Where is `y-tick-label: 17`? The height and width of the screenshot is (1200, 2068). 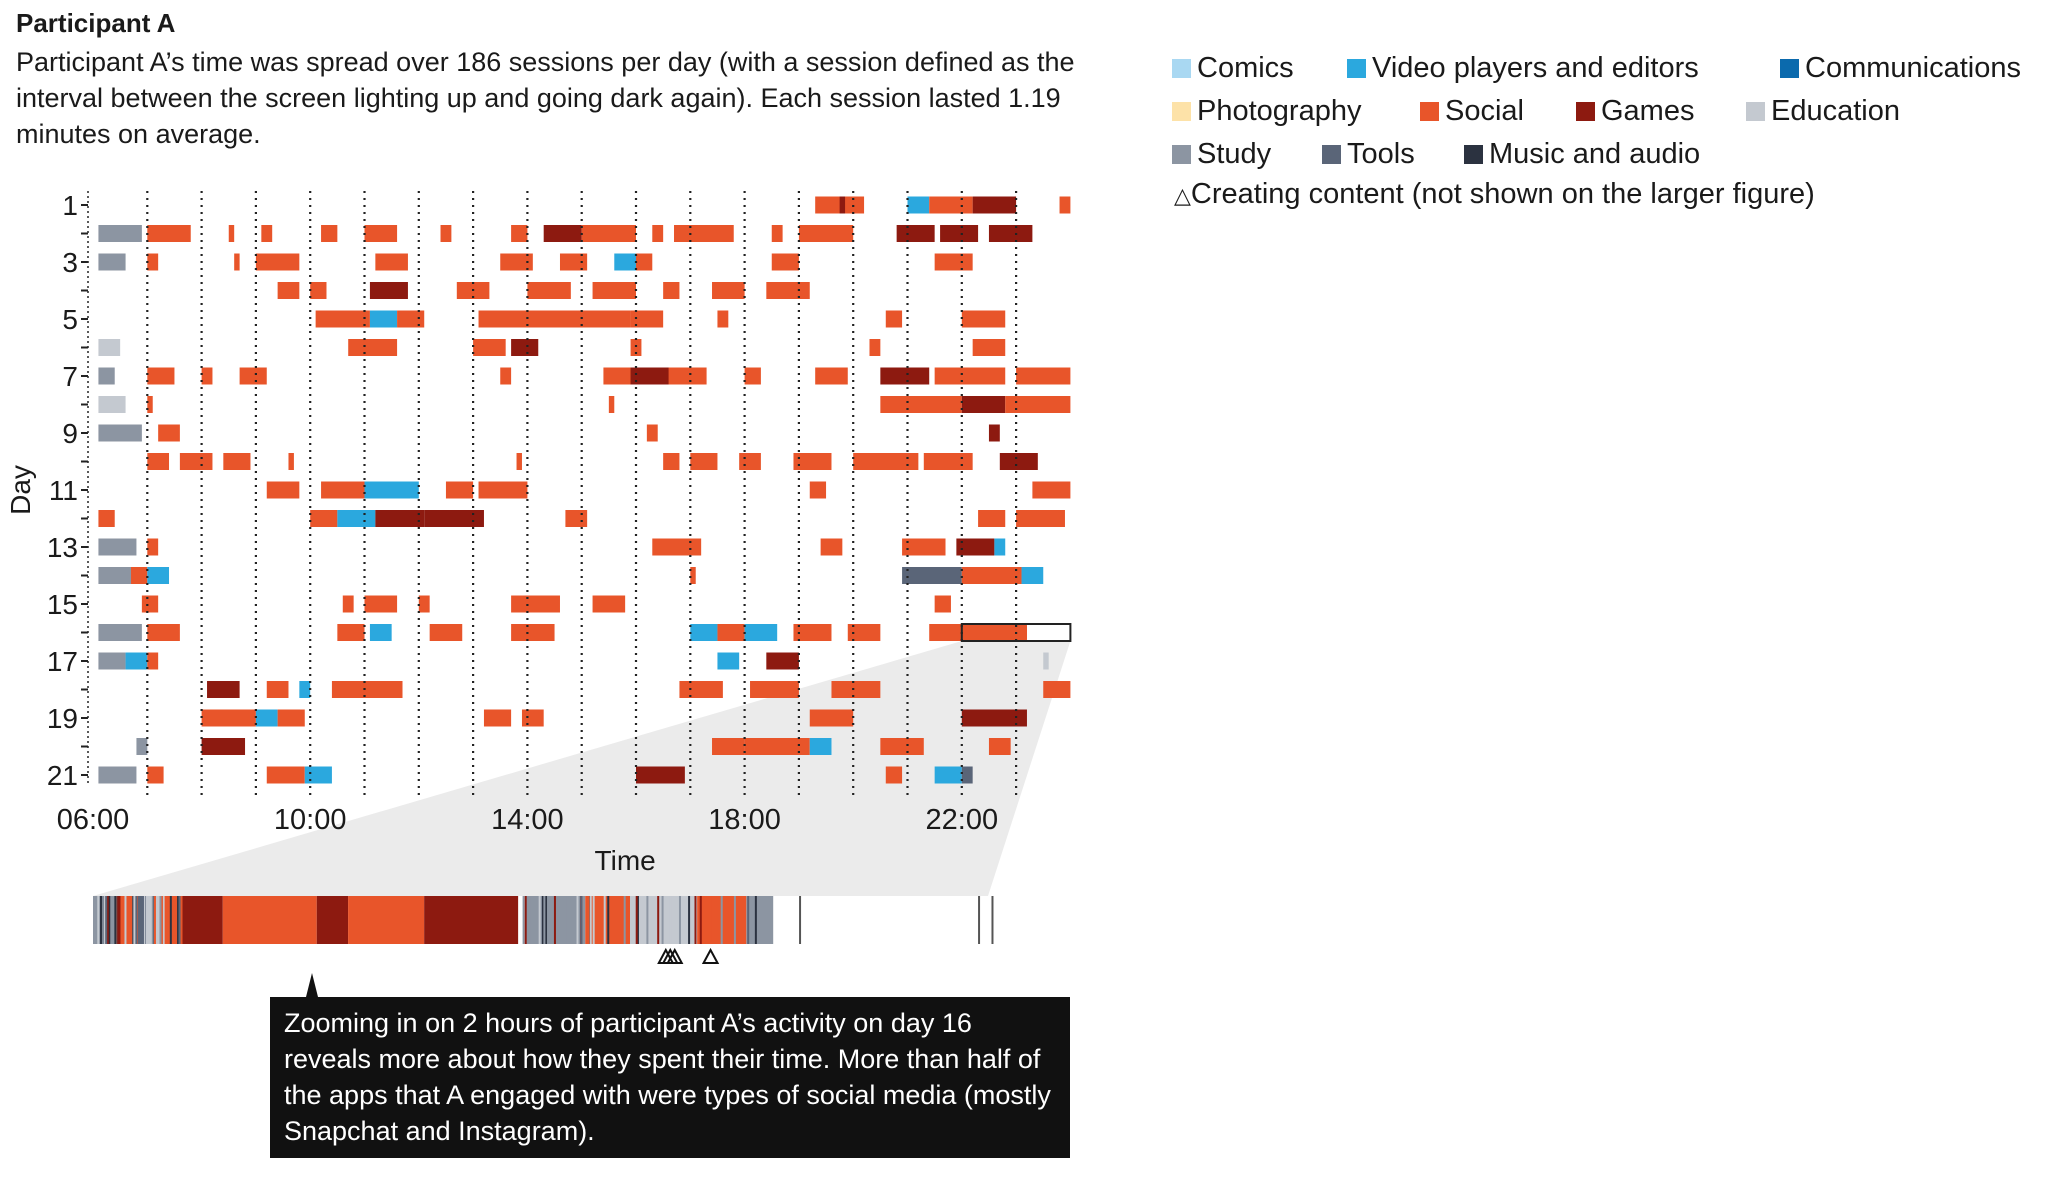
y-tick-label: 17 is located at coordinates (62, 661).